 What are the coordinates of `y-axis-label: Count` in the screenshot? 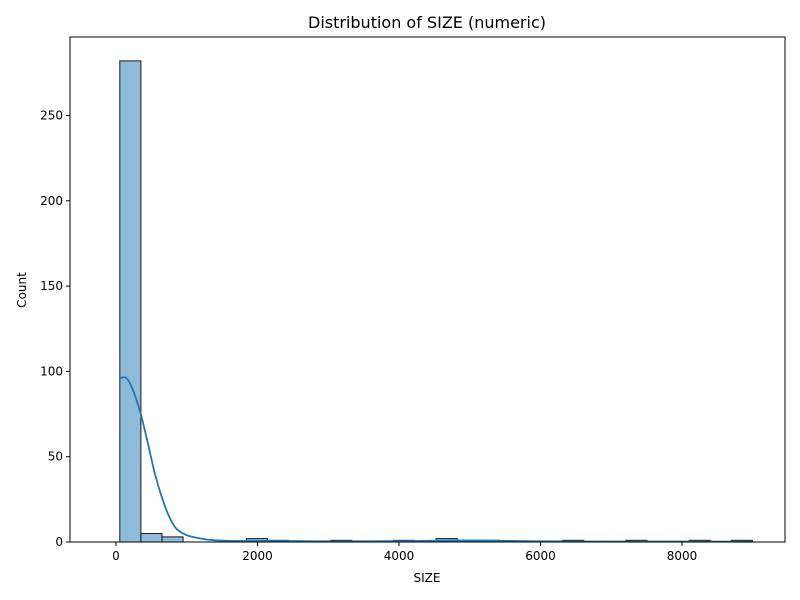 It's located at (22, 290).